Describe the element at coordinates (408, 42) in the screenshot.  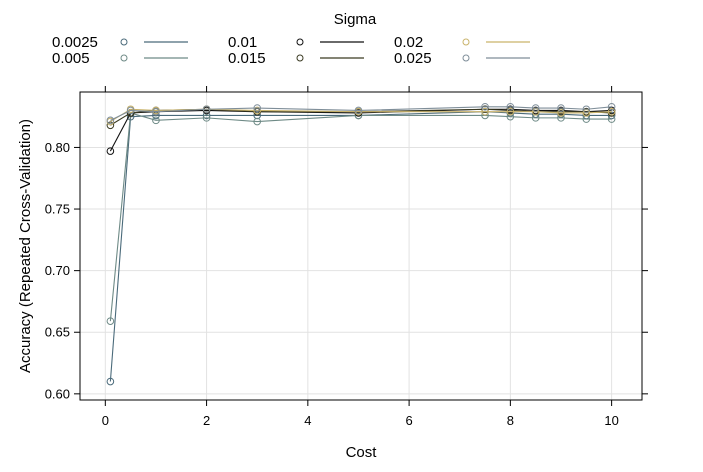
I see `legend-label: 0.02` at that location.